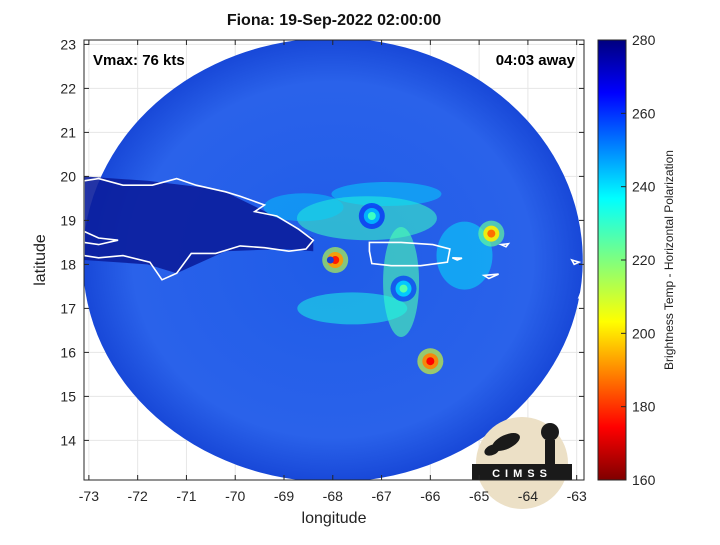  Describe the element at coordinates (644, 480) in the screenshot. I see `colorbar-tick-label: 160` at that location.